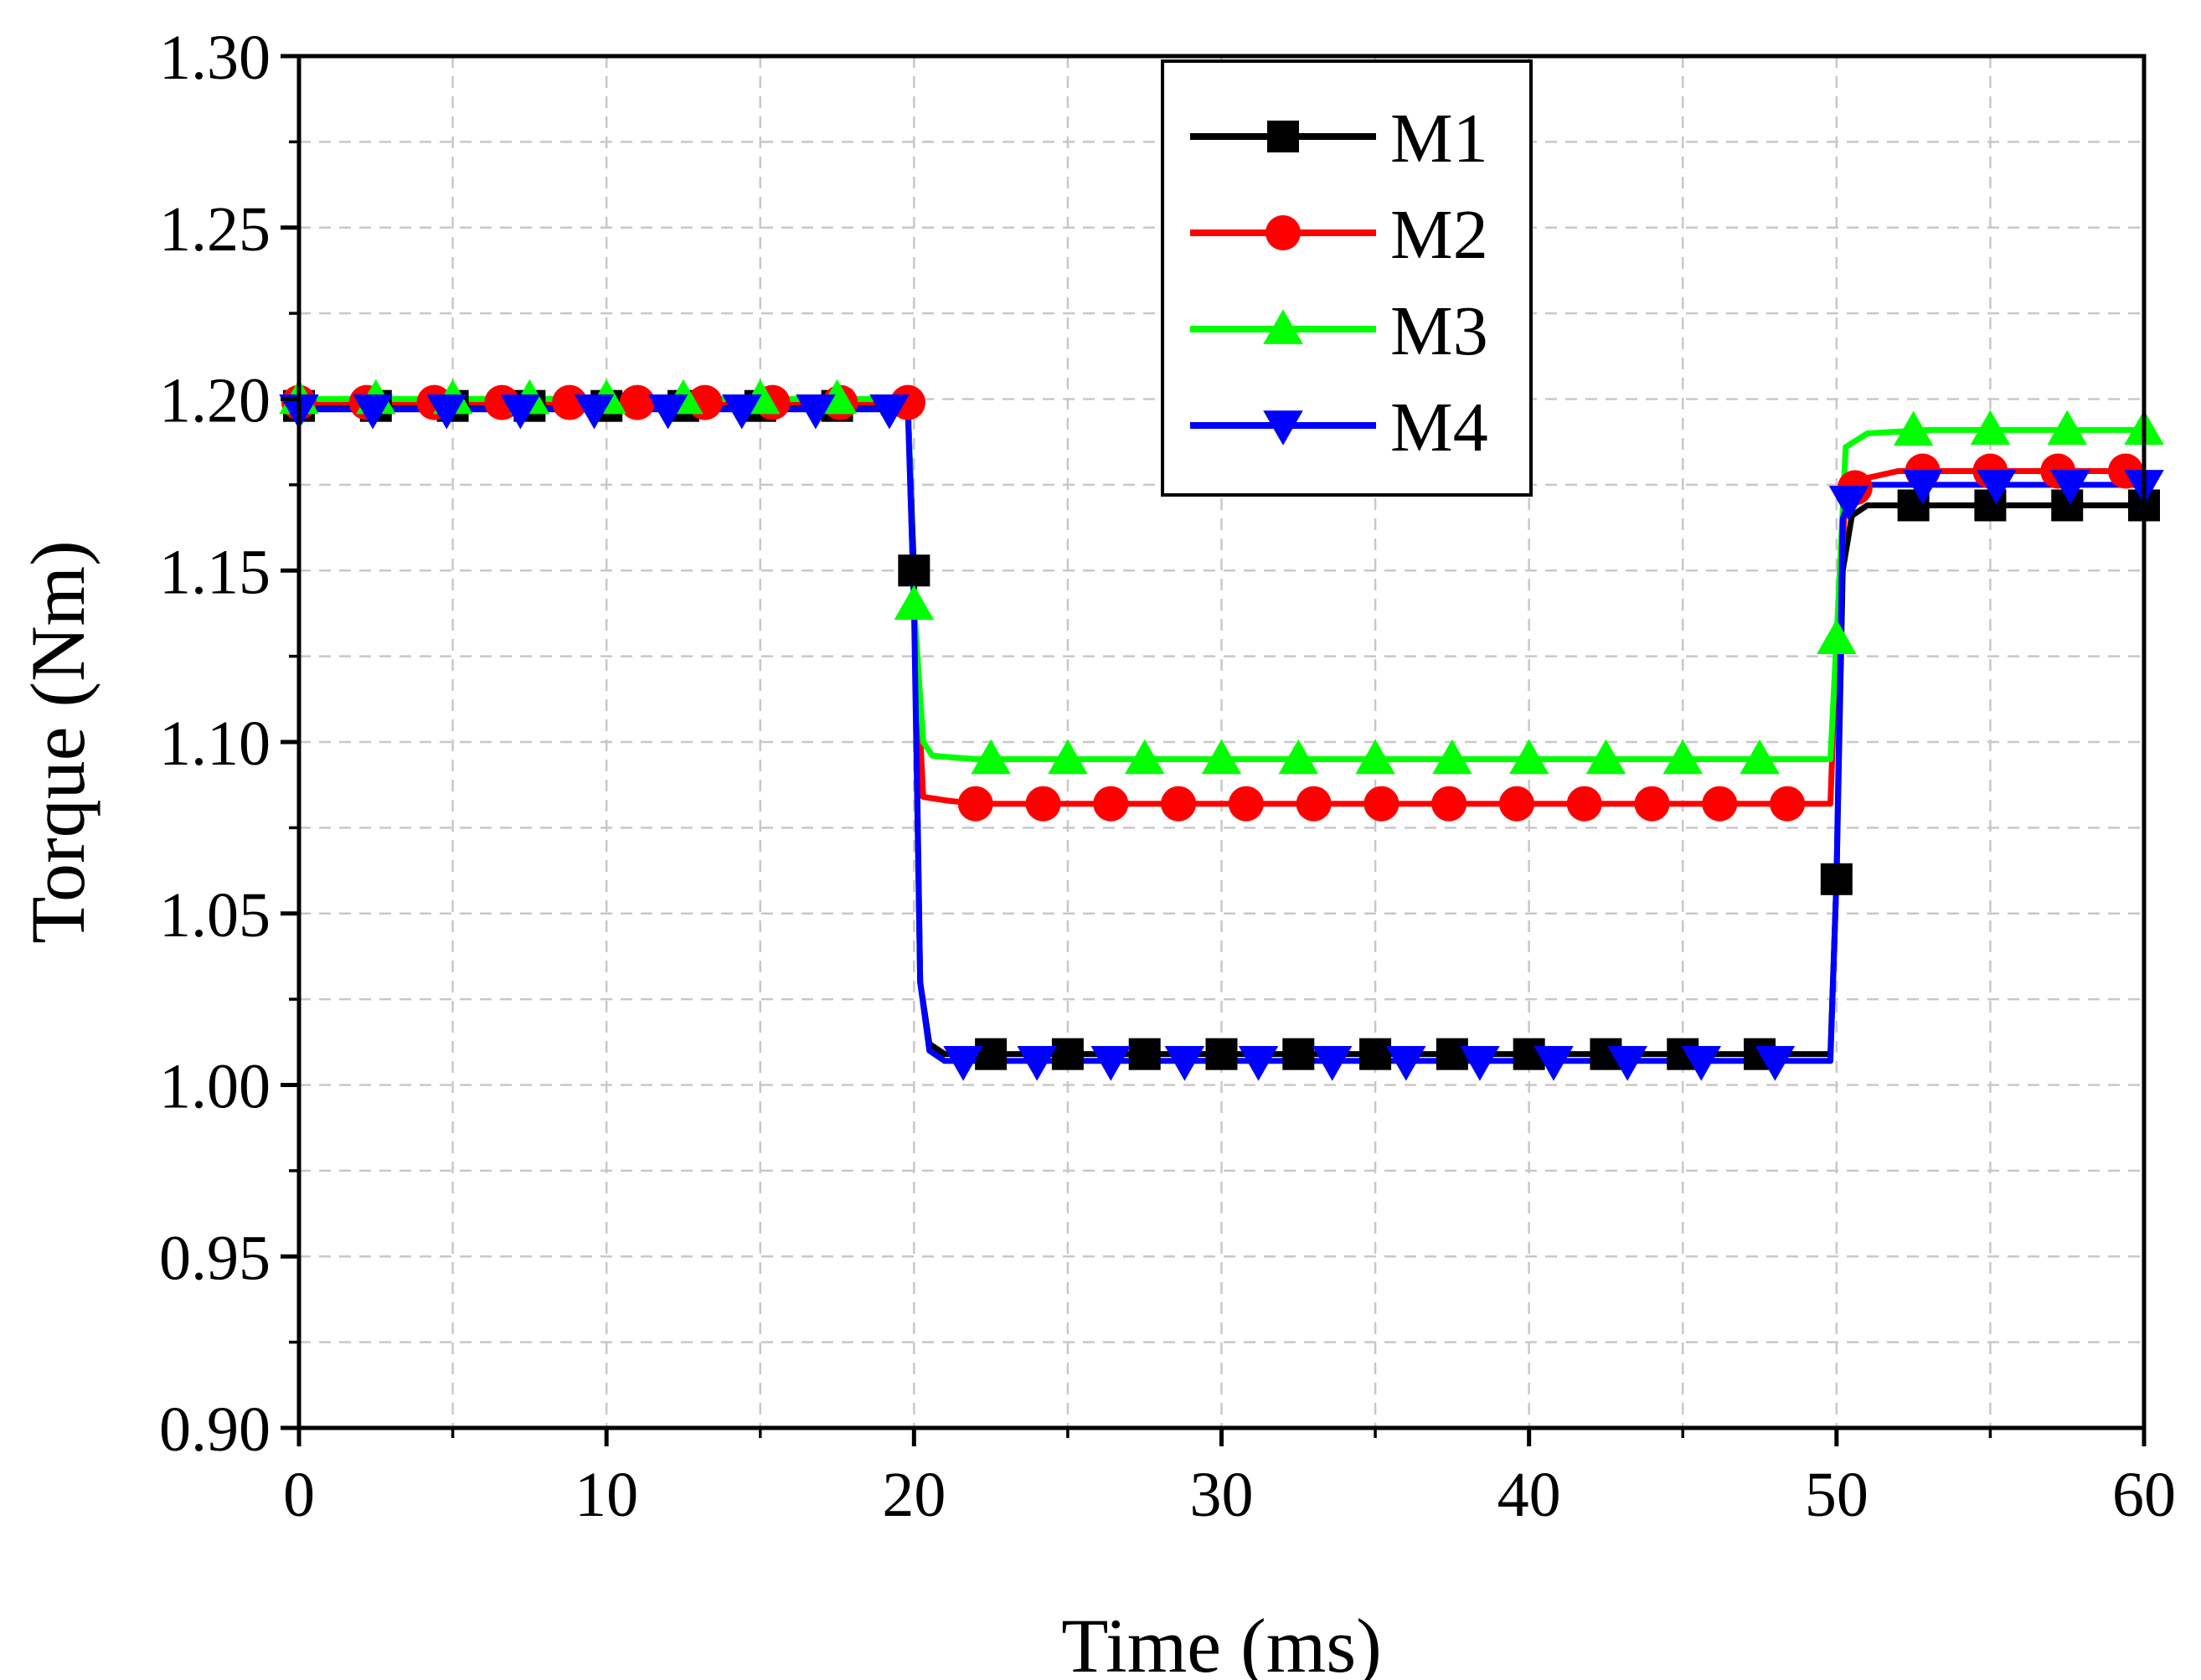  What do you see at coordinates (215, 230) in the screenshot?
I see `y-tick-label: 1.25` at bounding box center [215, 230].